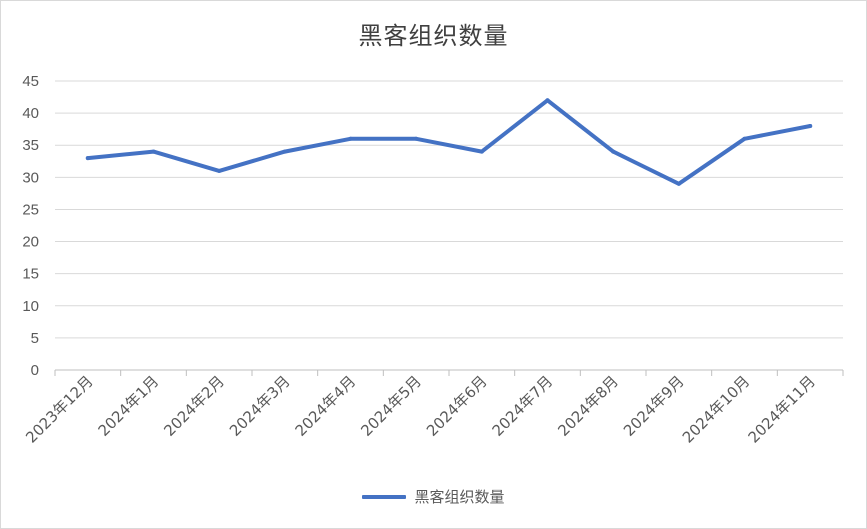 Image resolution: width=867 pixels, height=529 pixels. Describe the element at coordinates (30, 274) in the screenshot. I see `y-tick-label: 15` at that location.